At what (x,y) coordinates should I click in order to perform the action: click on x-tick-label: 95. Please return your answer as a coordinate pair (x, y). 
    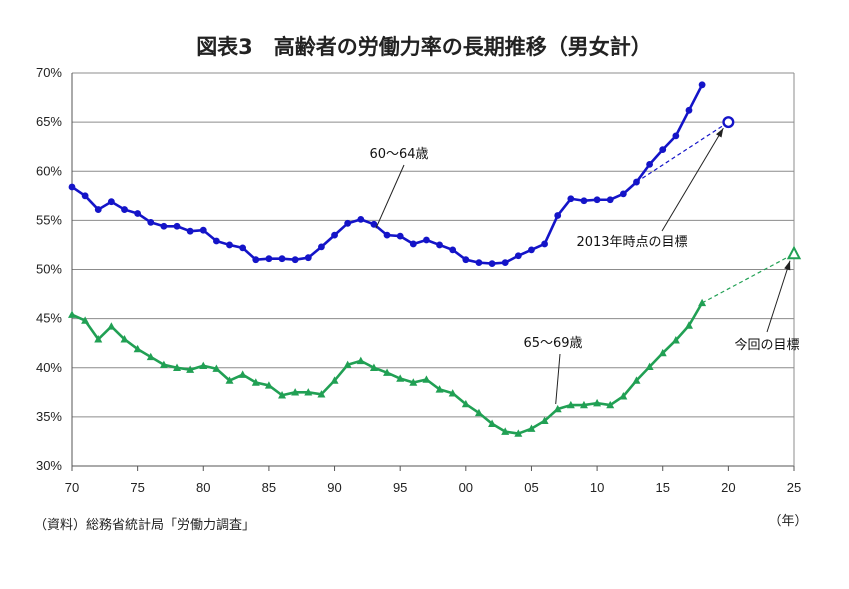
    Looking at the image, I should click on (400, 487).